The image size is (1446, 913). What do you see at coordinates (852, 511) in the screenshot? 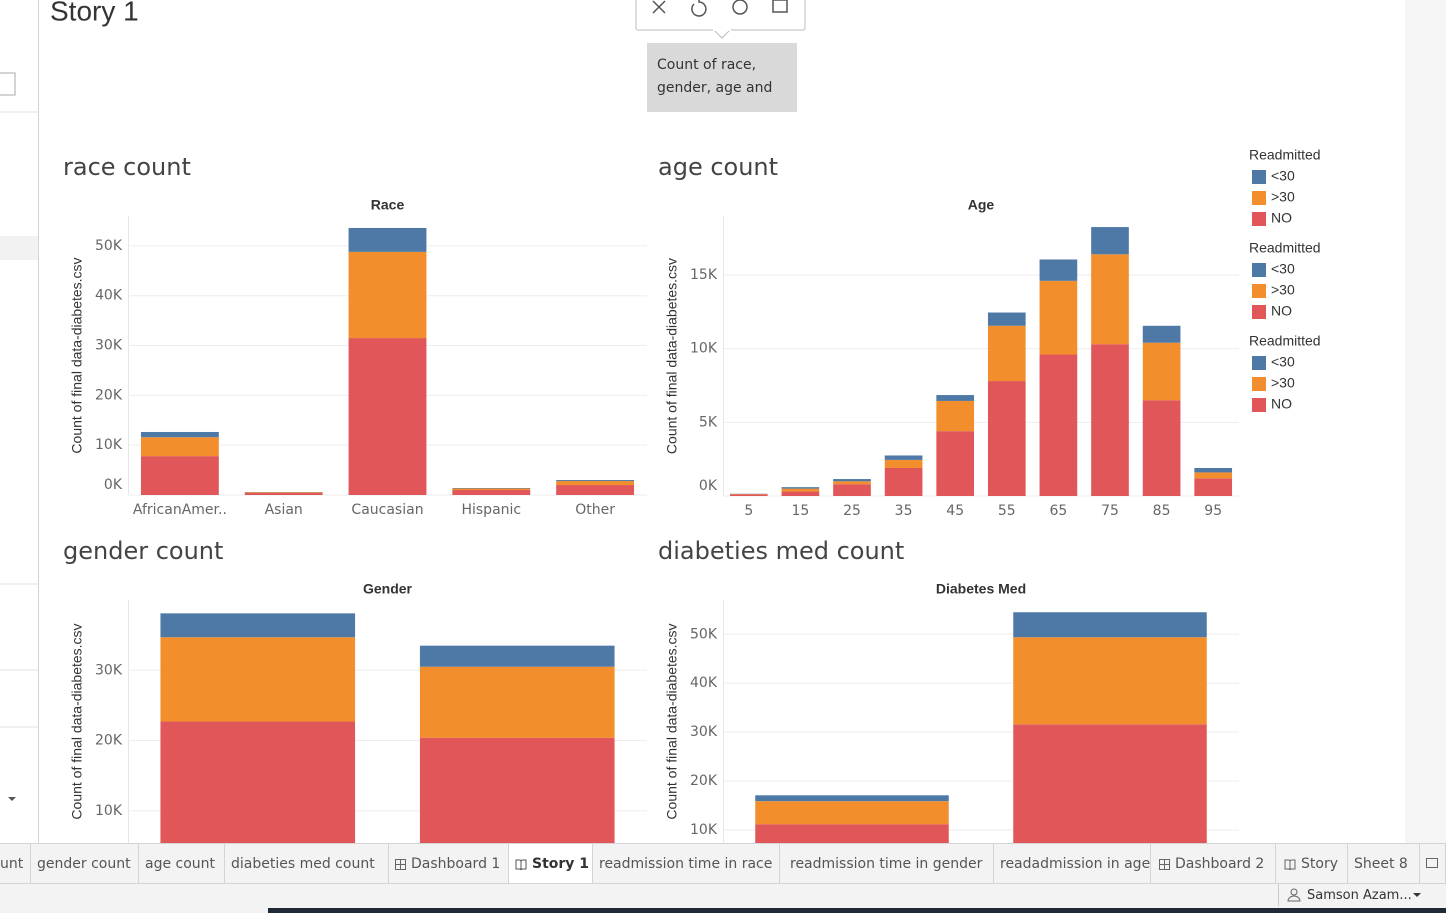
I see `x-tick-label: 25` at bounding box center [852, 511].